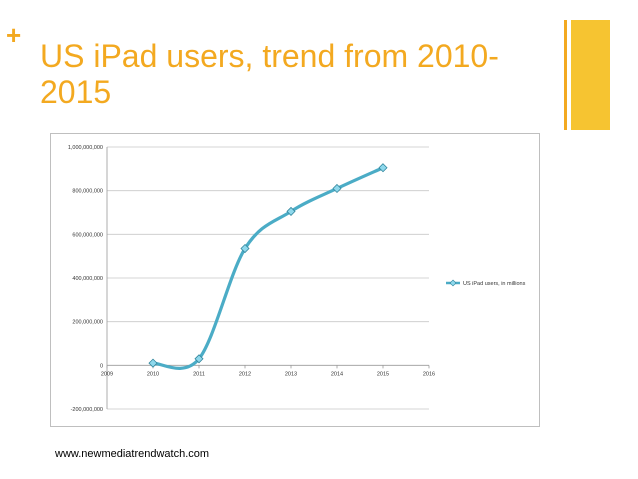 Image resolution: width=638 pixels, height=479 pixels. Describe the element at coordinates (87, 410) in the screenshot. I see `y-tick-label: -200,000,000` at that location.